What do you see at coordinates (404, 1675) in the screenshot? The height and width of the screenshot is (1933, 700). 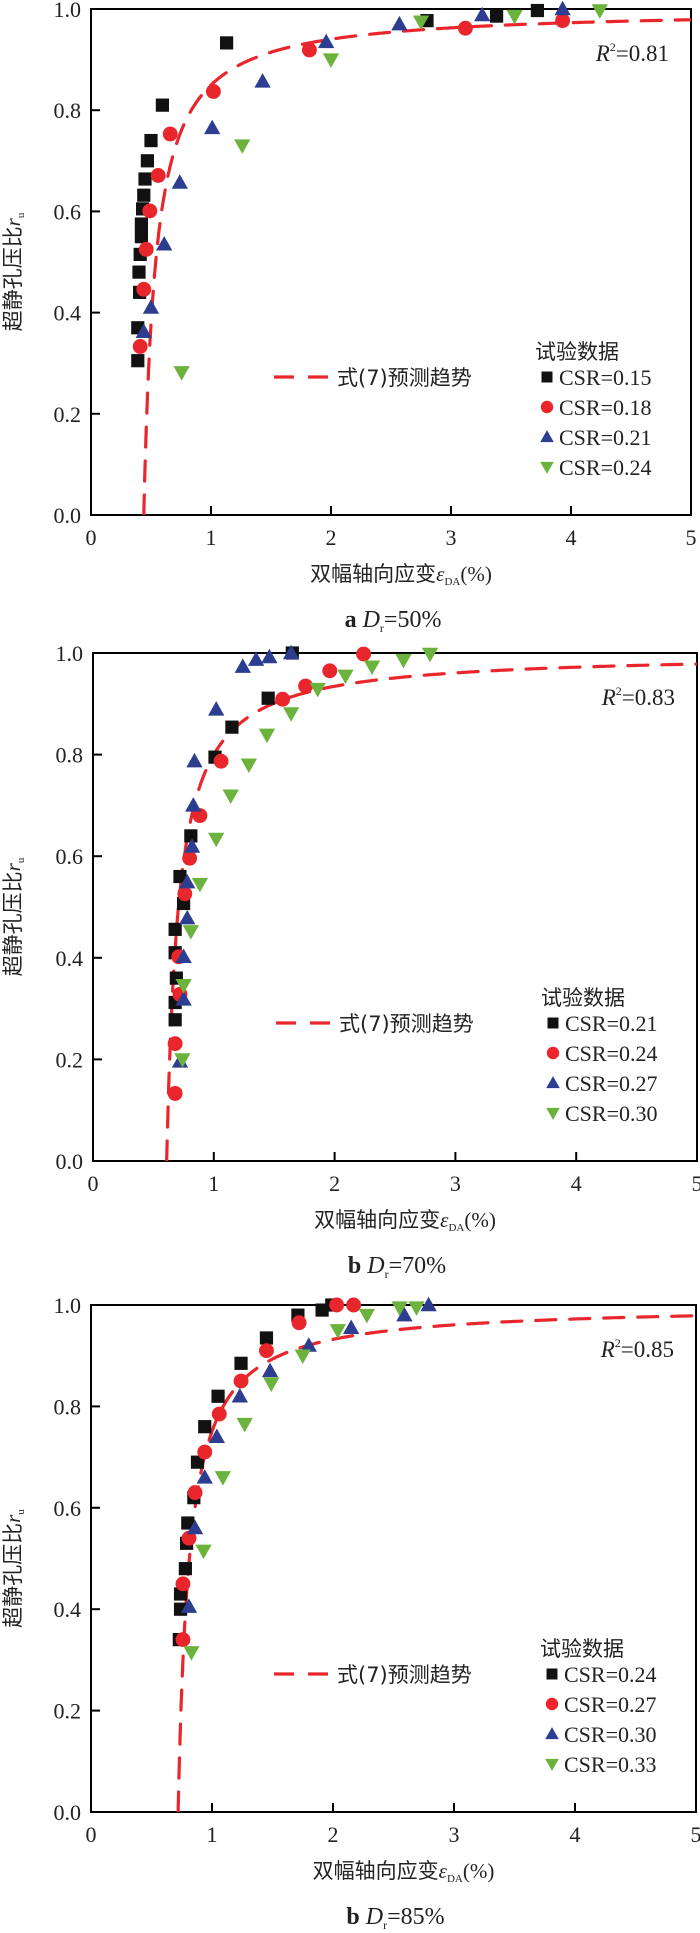 I see `legend-curve-label: 式(7)预测趋势` at bounding box center [404, 1675].